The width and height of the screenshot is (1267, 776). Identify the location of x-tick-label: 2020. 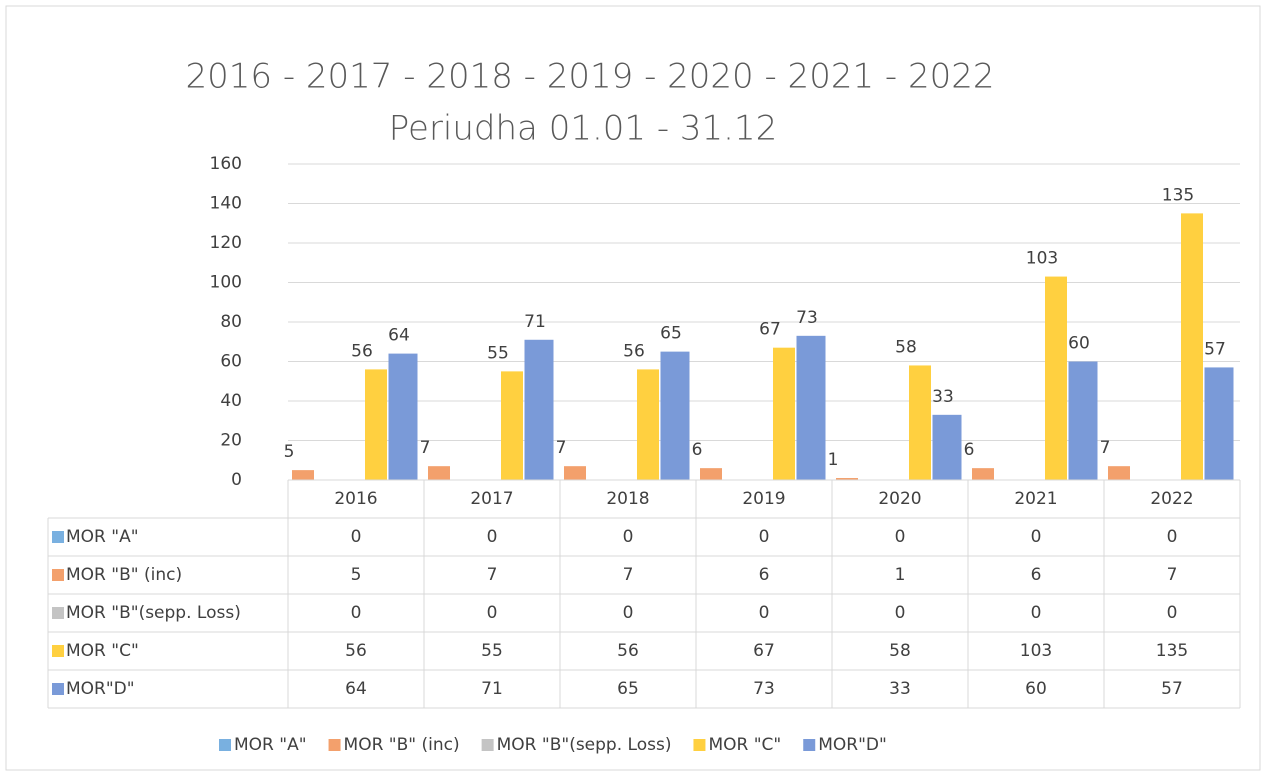
(899, 499).